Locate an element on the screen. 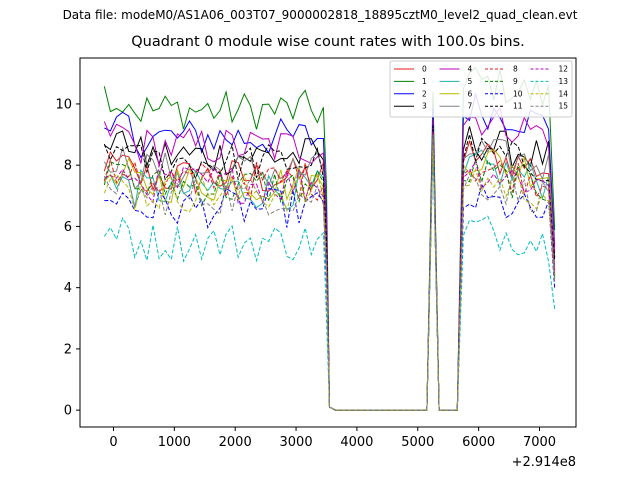 The height and width of the screenshot is (480, 640). legend-label-1: 1 is located at coordinates (424, 81).